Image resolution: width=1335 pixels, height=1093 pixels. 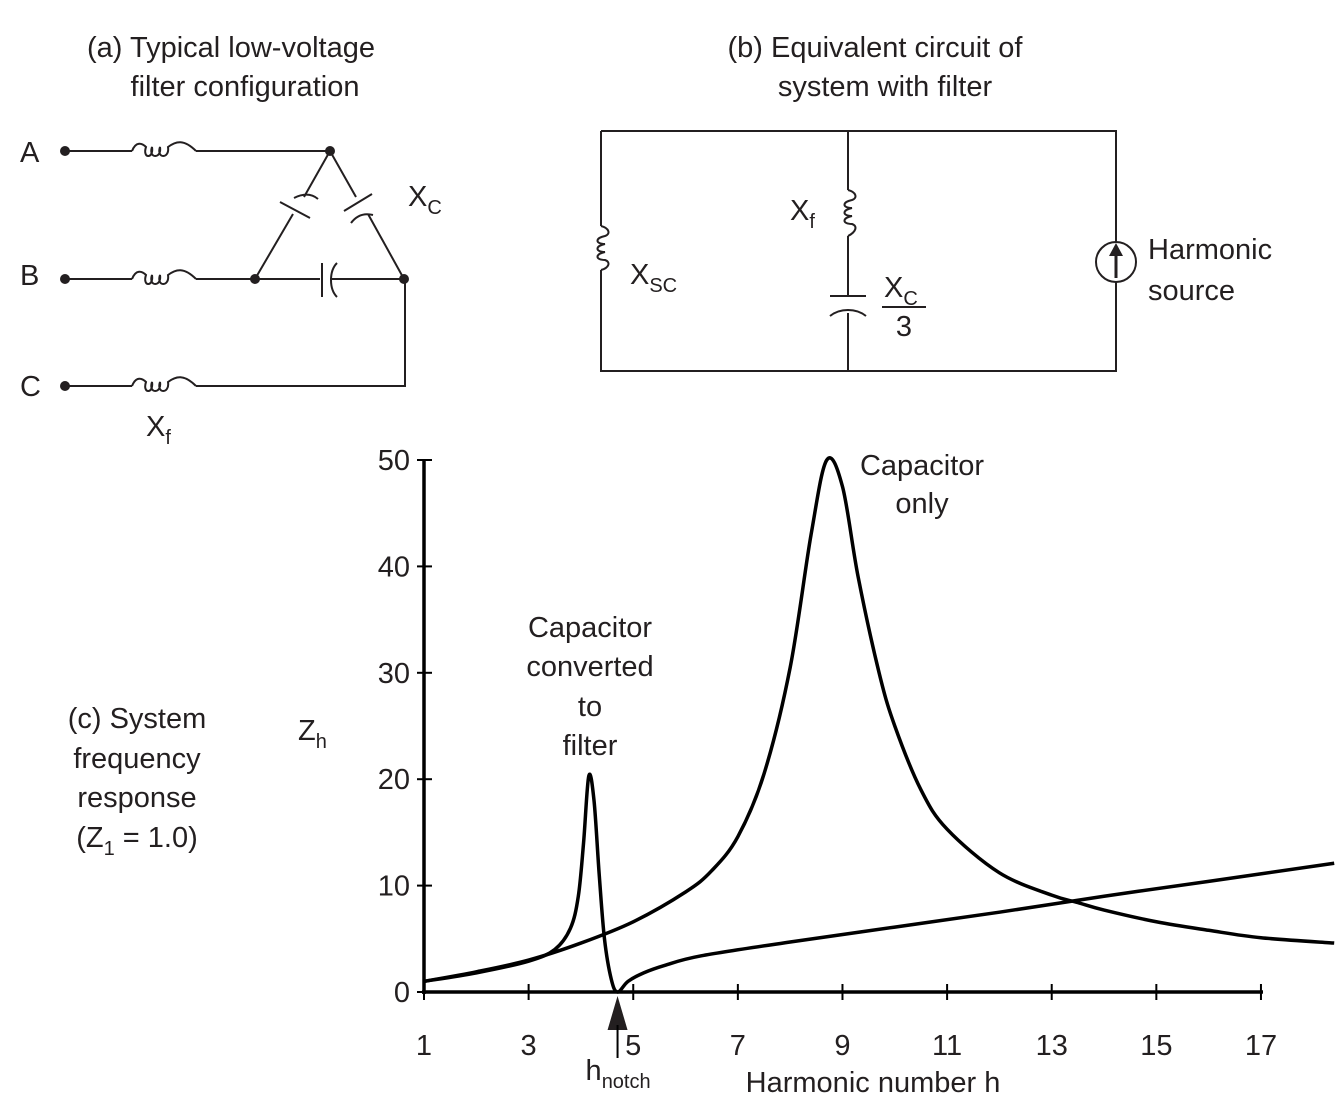 I want to click on panel-a-title-line1: (a) Typical low-voltage, so click(x=231, y=48).